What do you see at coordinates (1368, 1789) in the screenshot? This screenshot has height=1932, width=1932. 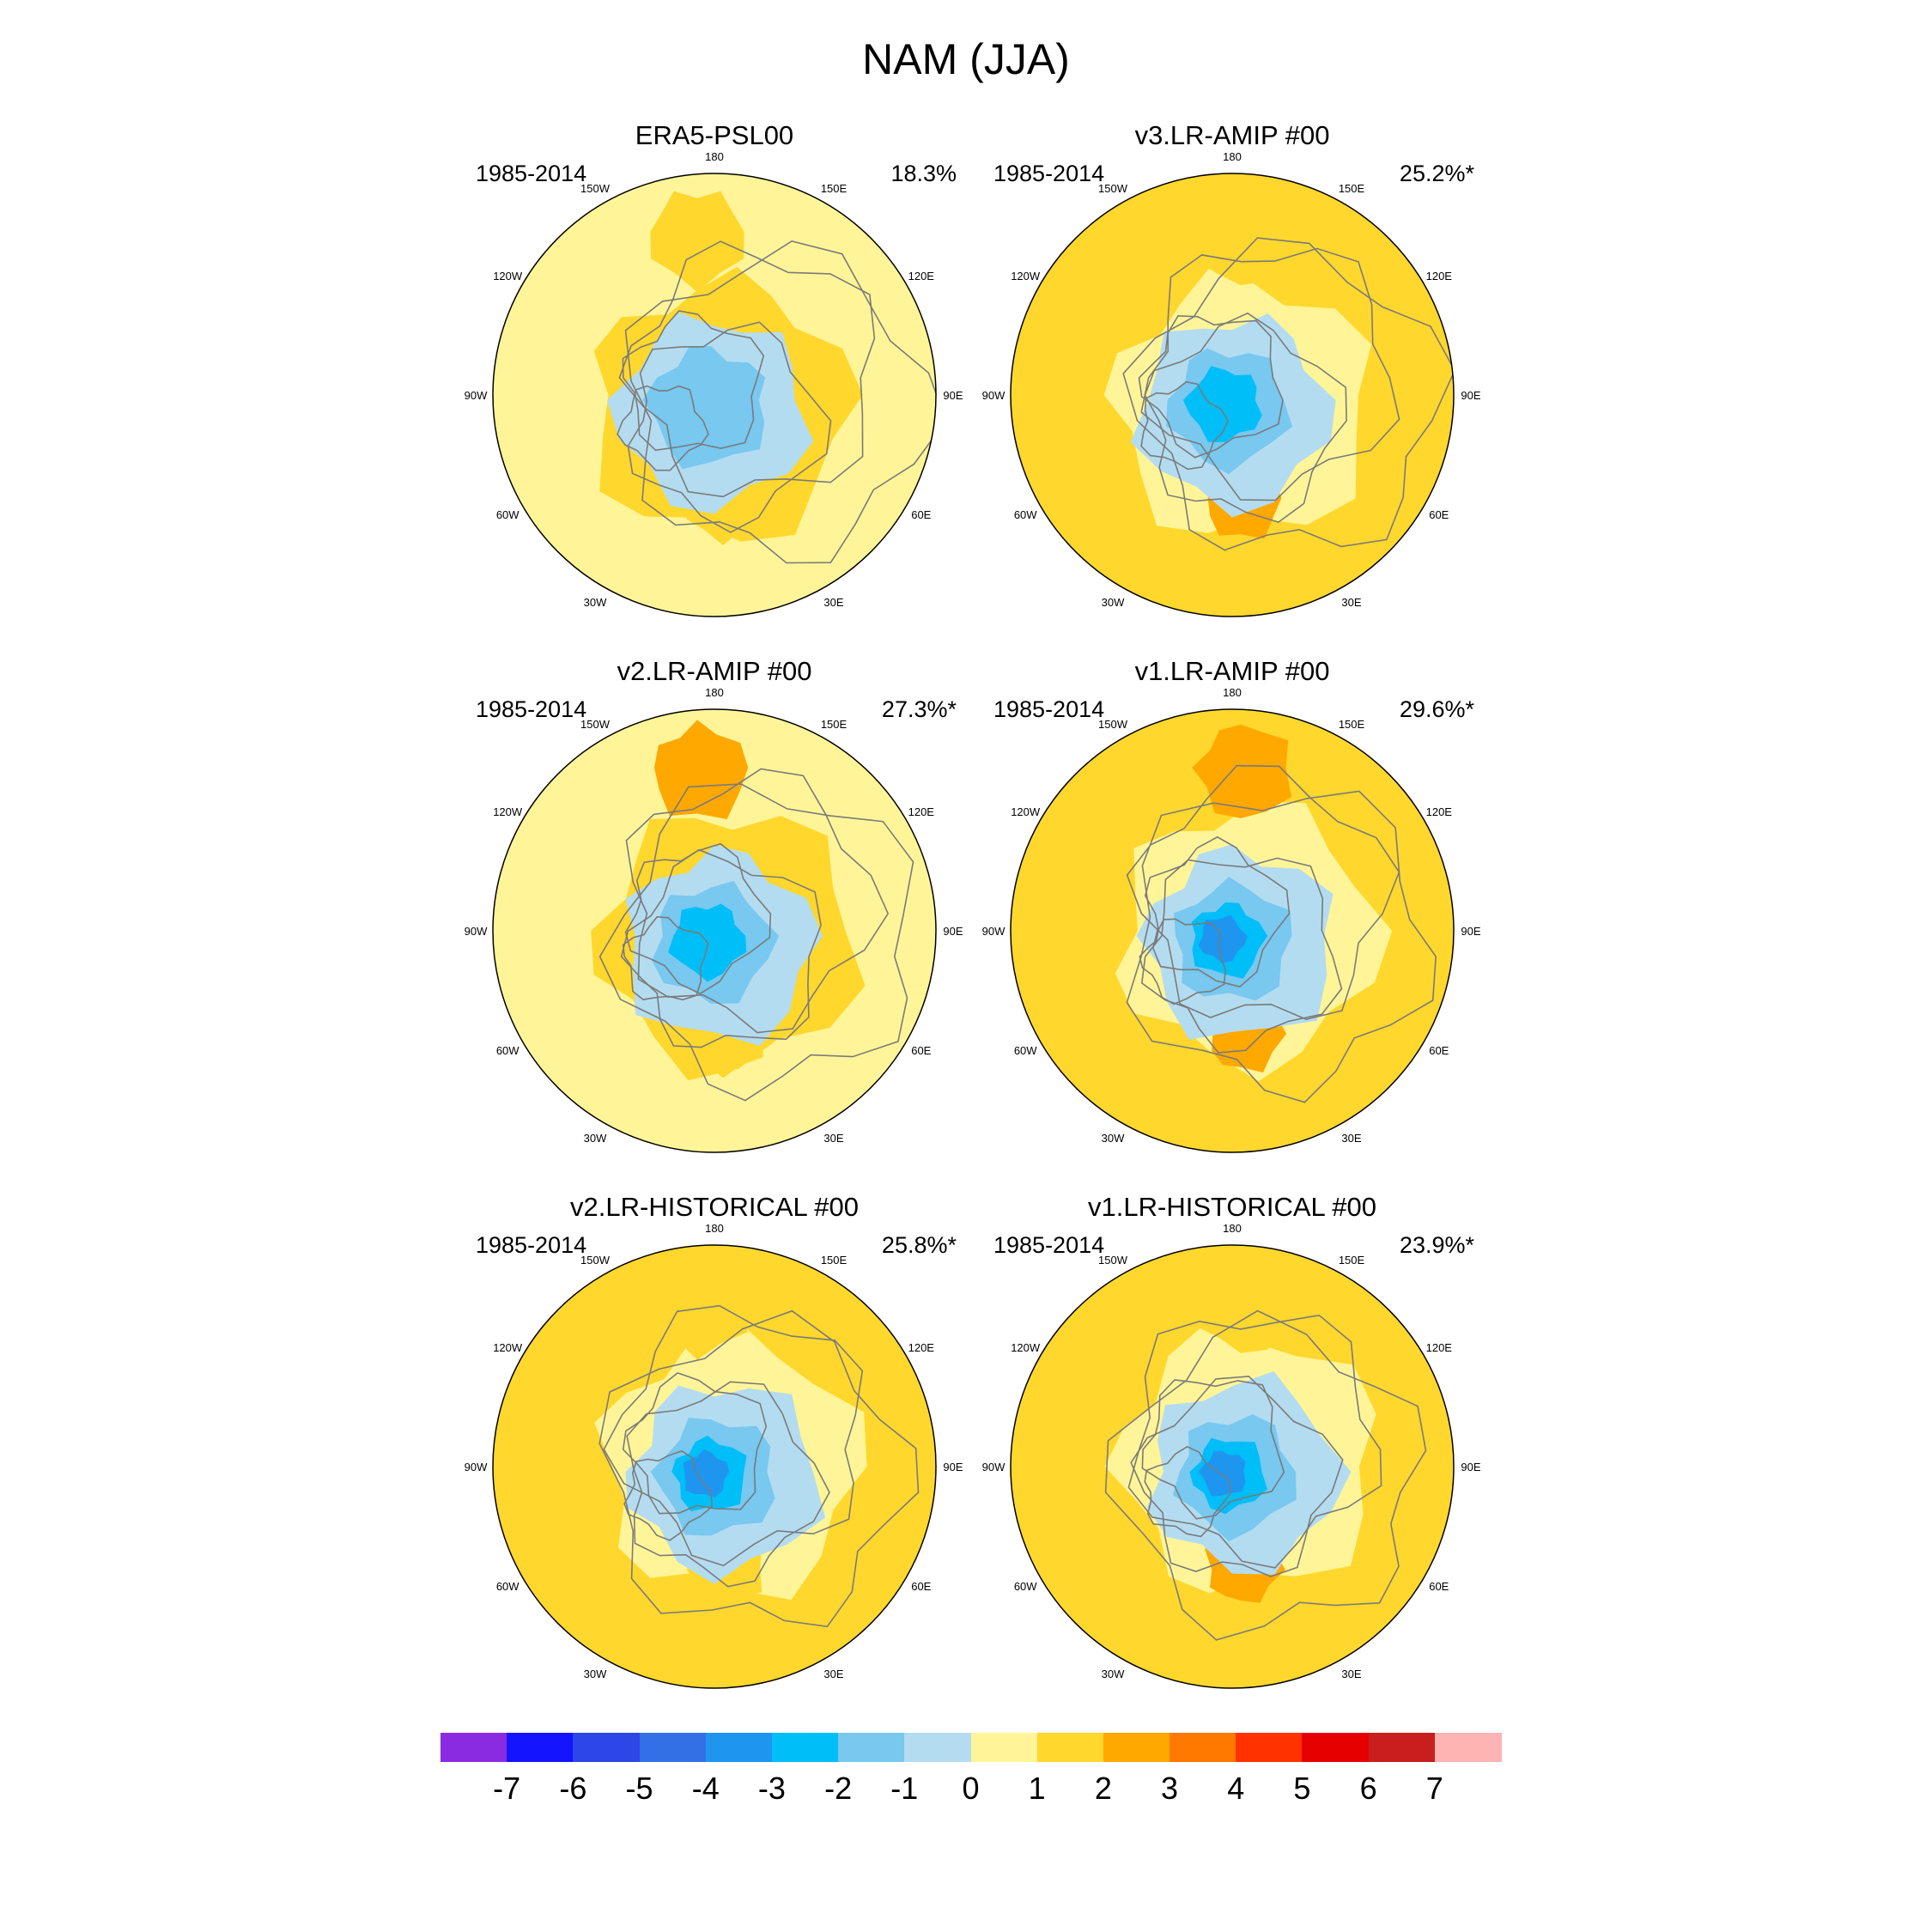 I see `colorbar-tick-label: 6` at bounding box center [1368, 1789].